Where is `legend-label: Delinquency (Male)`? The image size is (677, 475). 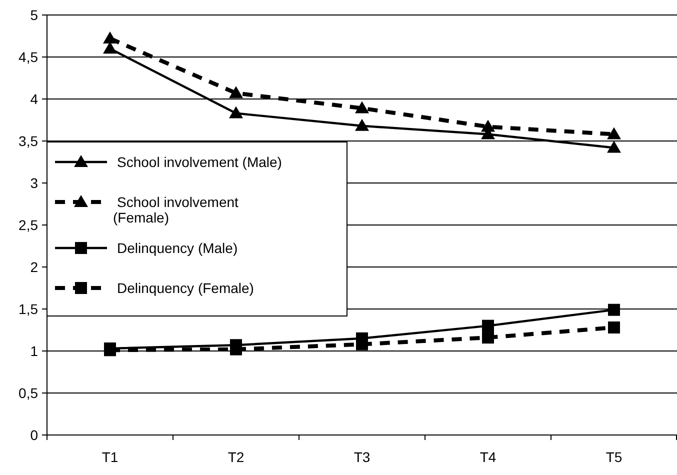
legend-label: Delinquency (Male) is located at coordinates (177, 248).